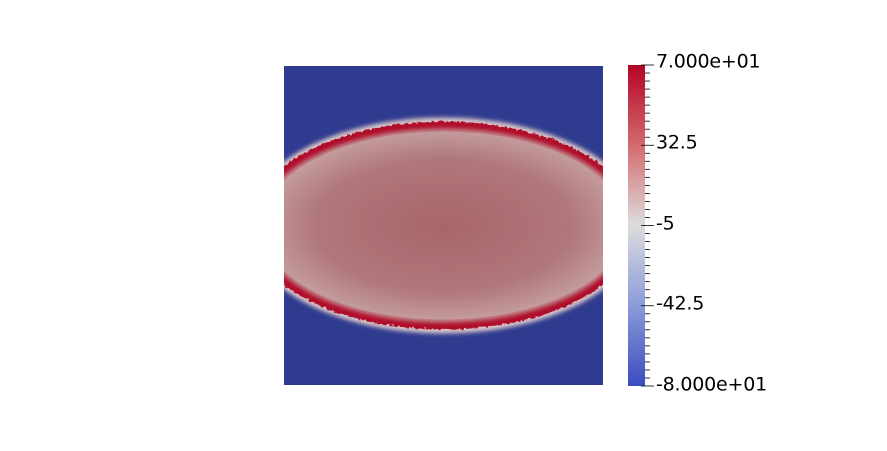  I want to click on colorbar, so click(641, 225).